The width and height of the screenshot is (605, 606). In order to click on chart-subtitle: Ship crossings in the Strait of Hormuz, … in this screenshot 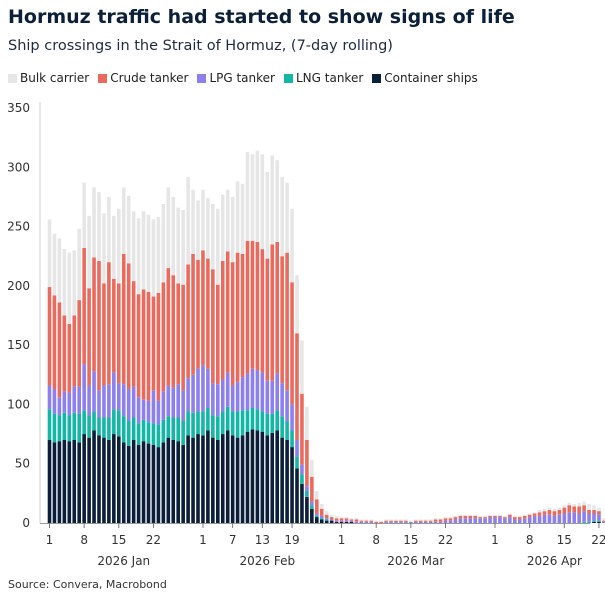, I will do `click(200, 46)`.